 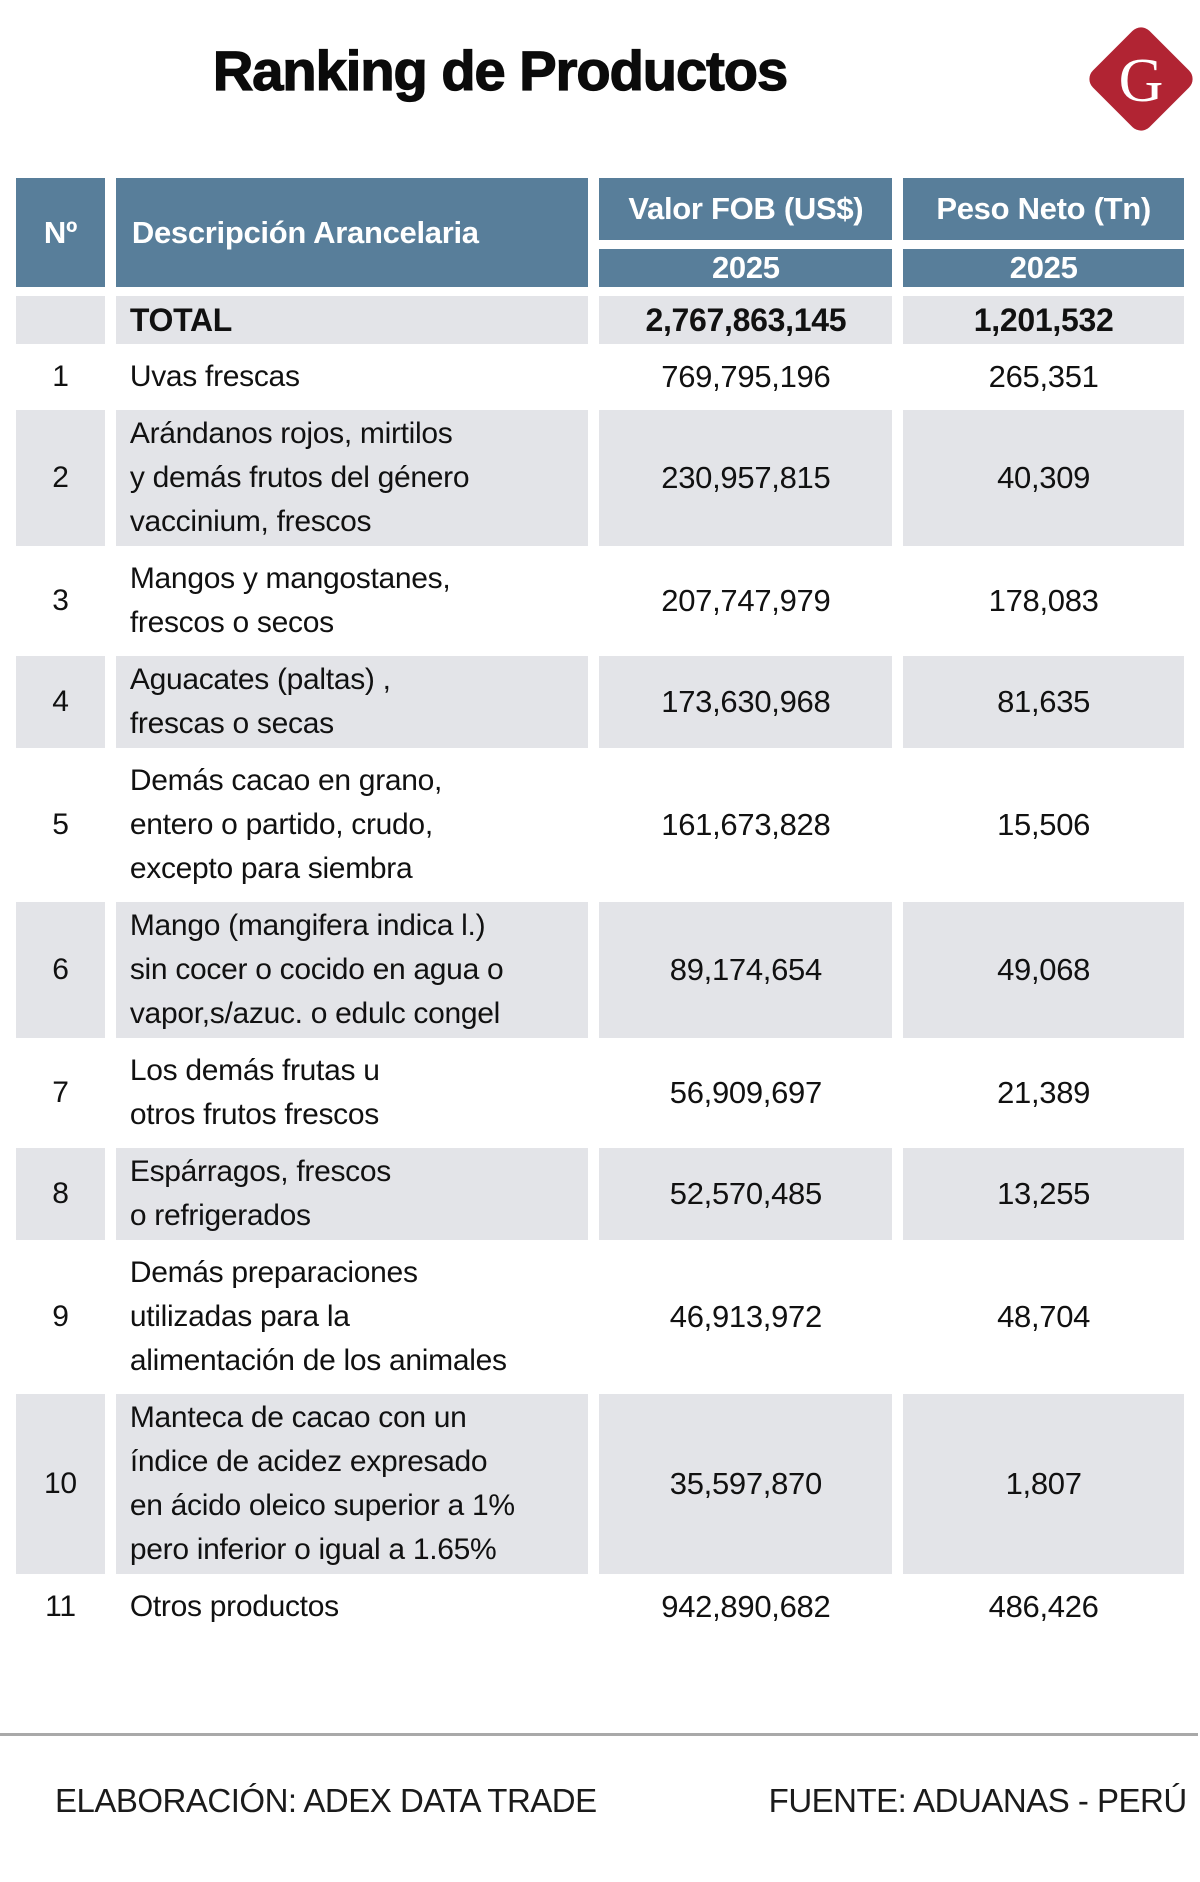 What do you see at coordinates (60, 1316) in the screenshot?
I see `rank-cell: 9` at bounding box center [60, 1316].